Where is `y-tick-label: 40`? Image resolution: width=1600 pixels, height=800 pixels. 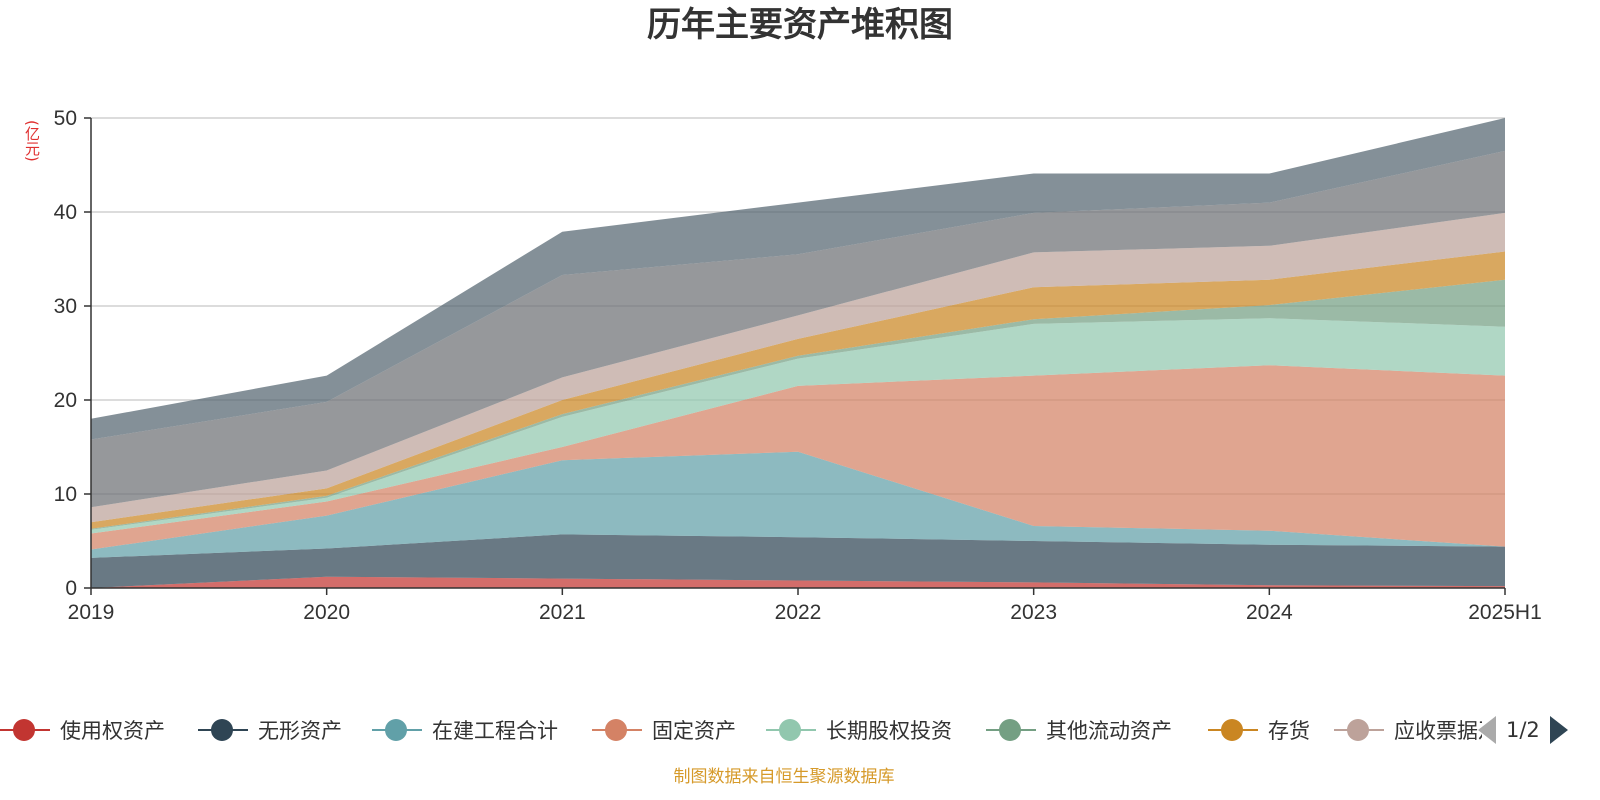 y-tick-label: 40 is located at coordinates (65, 212).